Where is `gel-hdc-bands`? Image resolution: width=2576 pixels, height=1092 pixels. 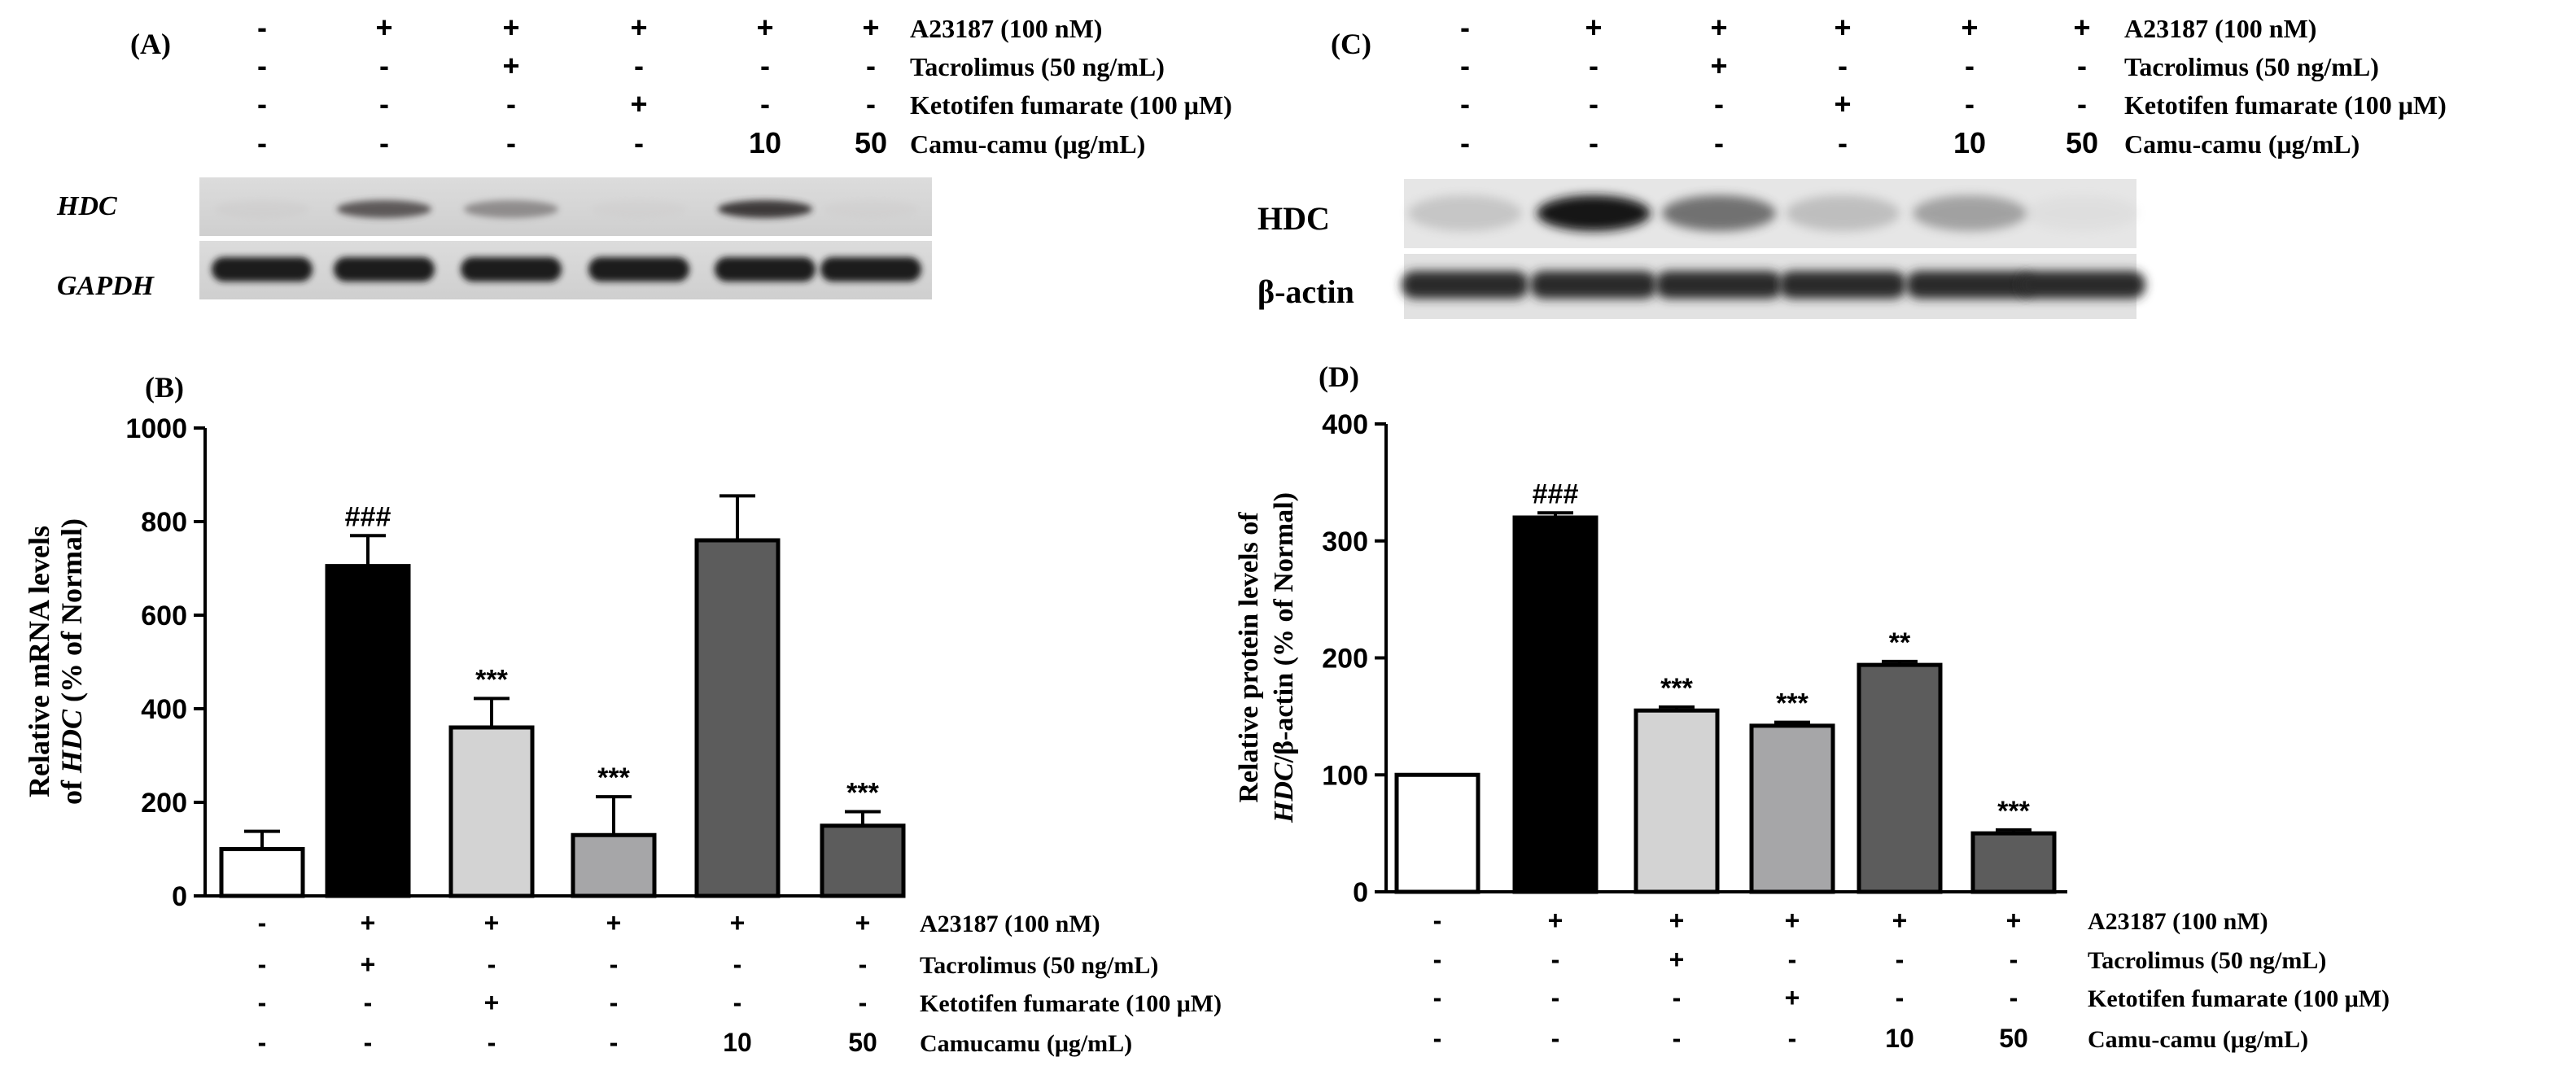 gel-hdc-bands is located at coordinates (566, 209).